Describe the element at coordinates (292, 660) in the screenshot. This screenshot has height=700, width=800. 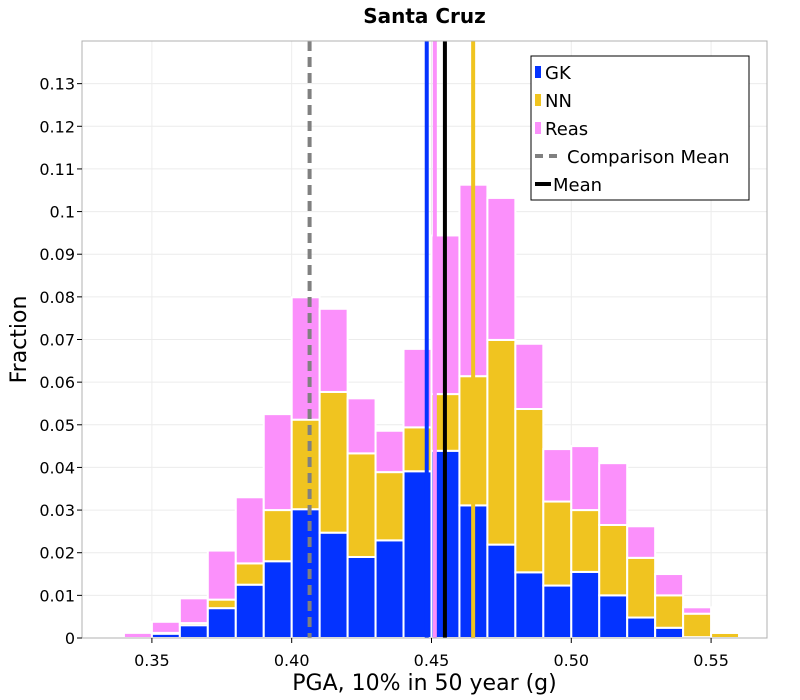
I see `x-tick-label: 0.40` at that location.